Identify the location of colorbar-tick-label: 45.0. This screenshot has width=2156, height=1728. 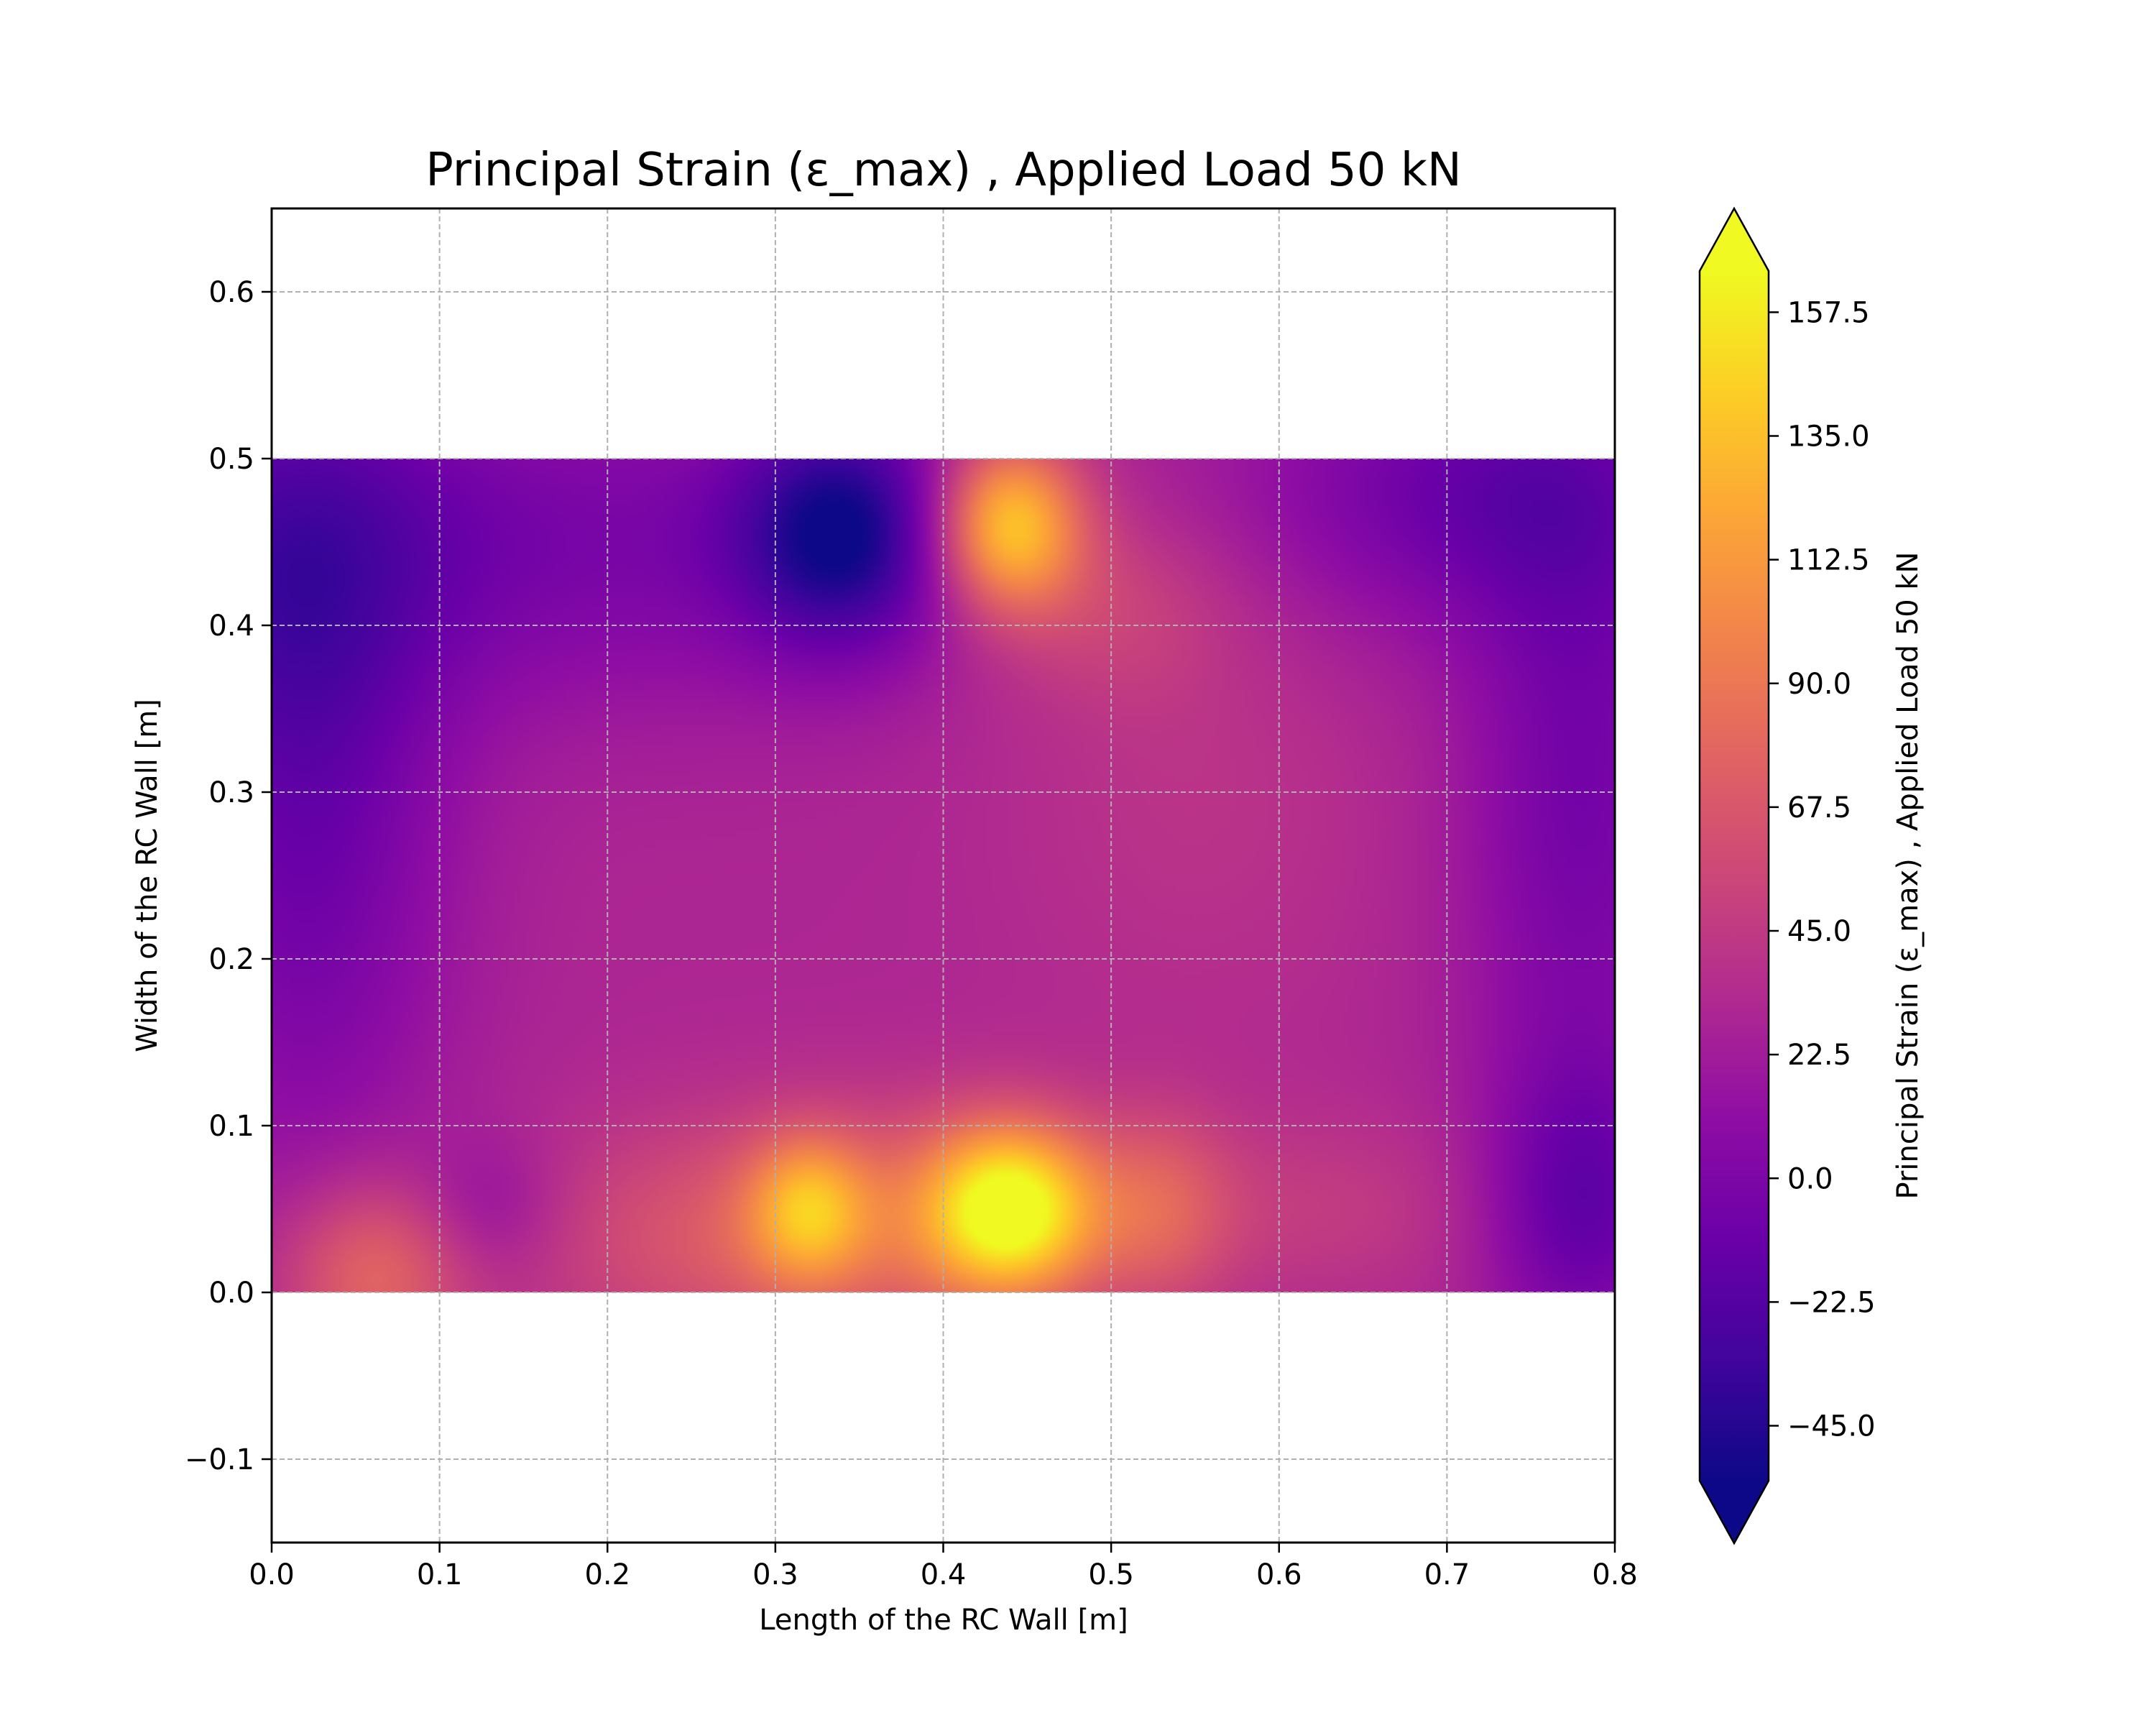
(1819, 931).